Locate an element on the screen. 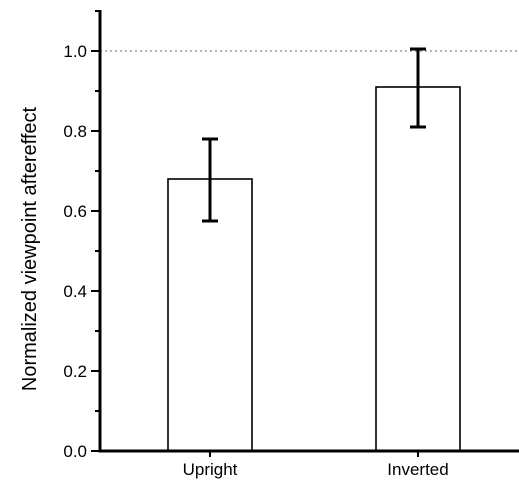 The height and width of the screenshot is (483, 519). y-tick-label: 0.0 is located at coordinates (75, 451).